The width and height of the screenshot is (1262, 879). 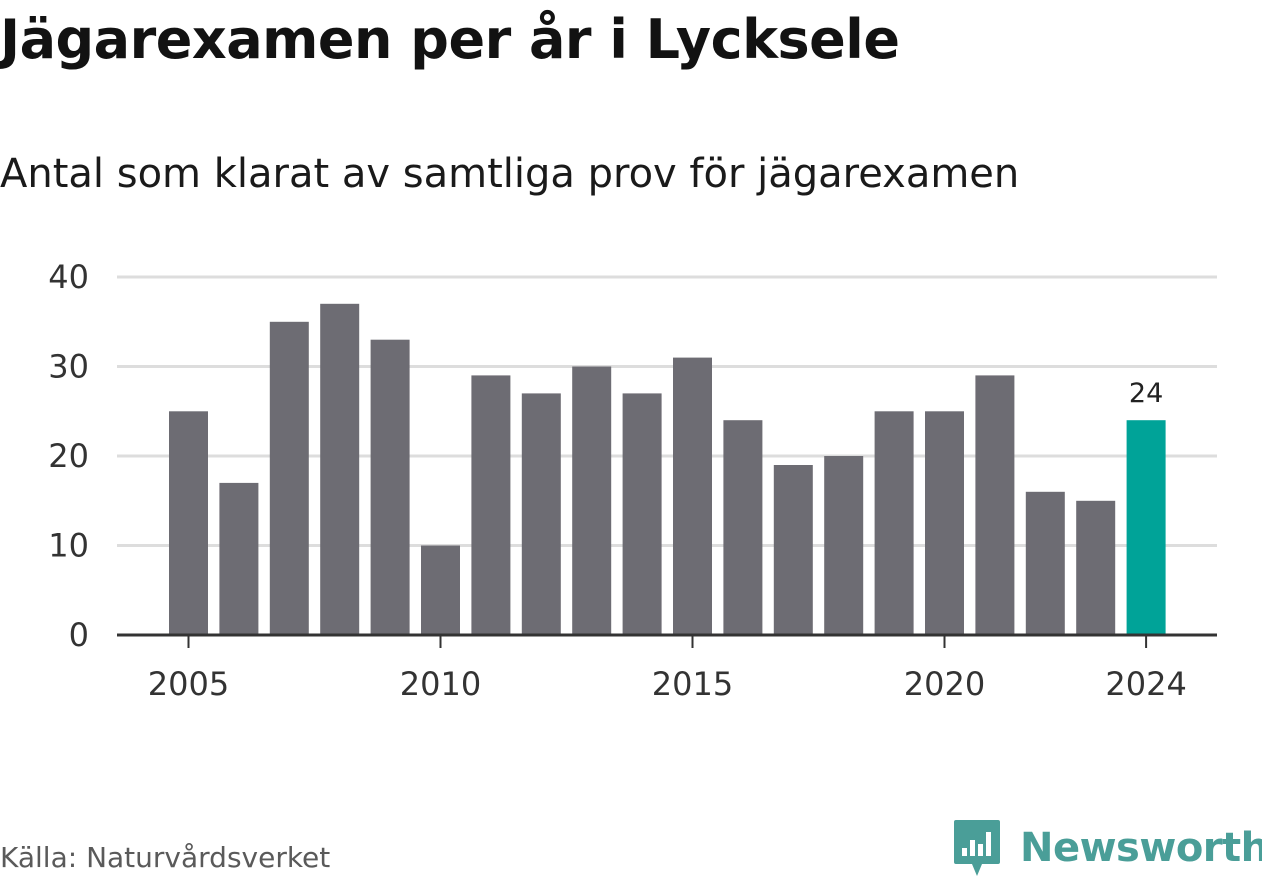 What do you see at coordinates (592, 500) in the screenshot?
I see `bar-2013` at bounding box center [592, 500].